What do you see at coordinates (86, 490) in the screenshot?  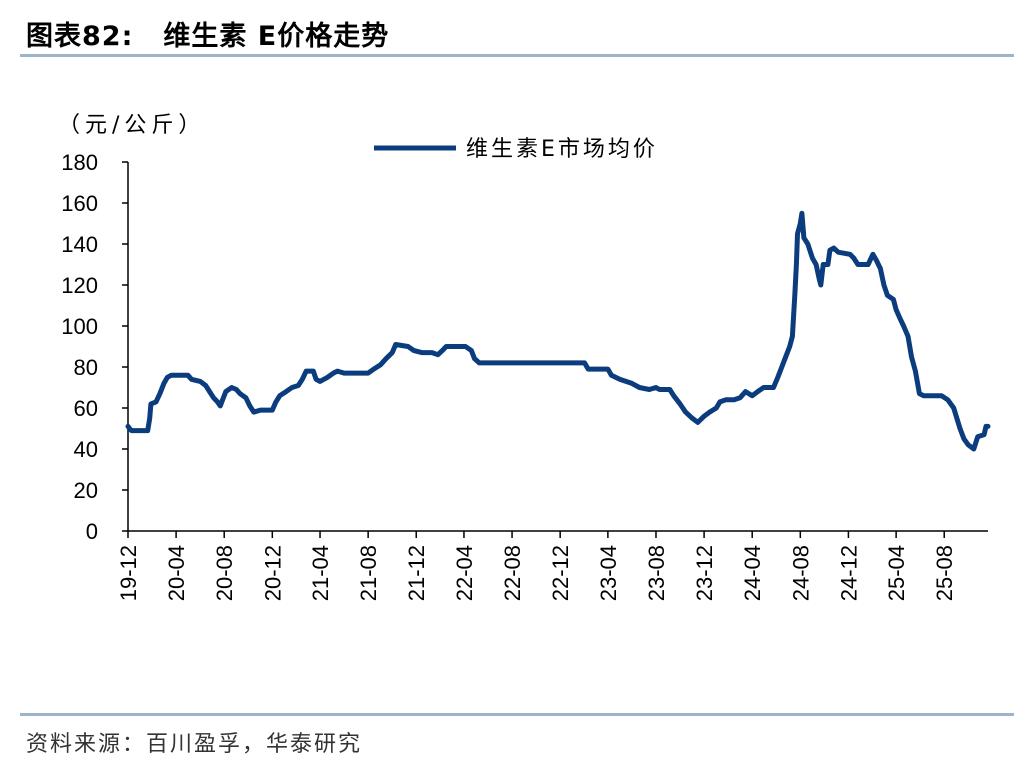 I see `y-tick-label: 20` at bounding box center [86, 490].